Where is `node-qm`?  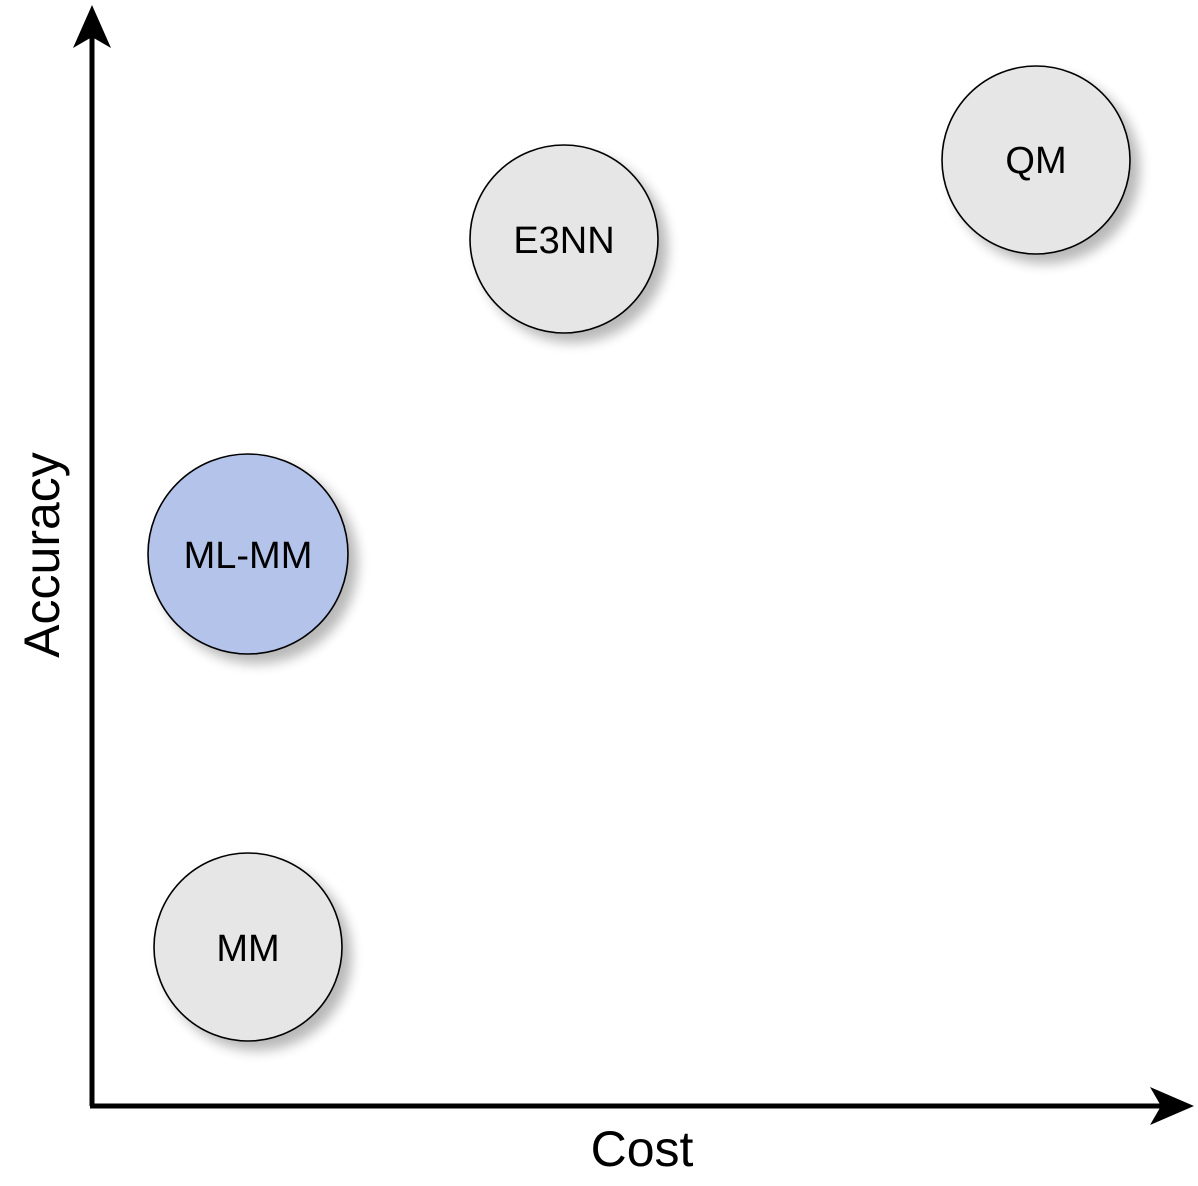 node-qm is located at coordinates (1036, 160).